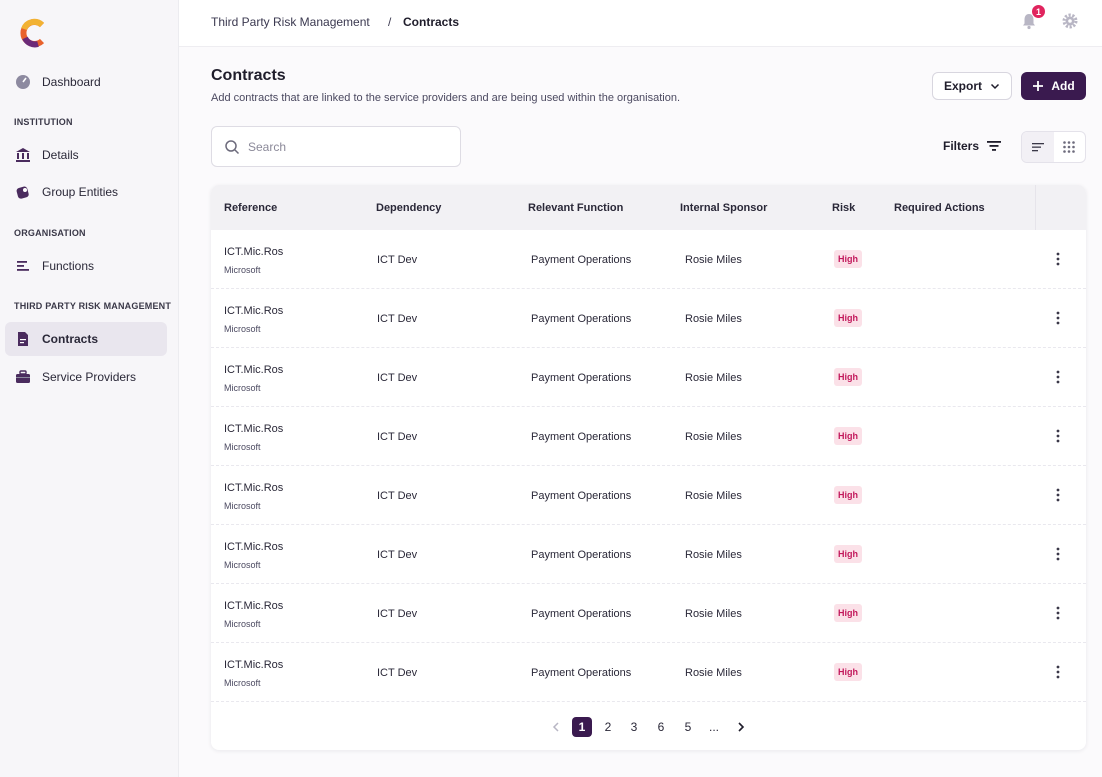 The width and height of the screenshot is (1102, 777). I want to click on sidebar-item-dashboard: Dashboard, so click(86, 82).